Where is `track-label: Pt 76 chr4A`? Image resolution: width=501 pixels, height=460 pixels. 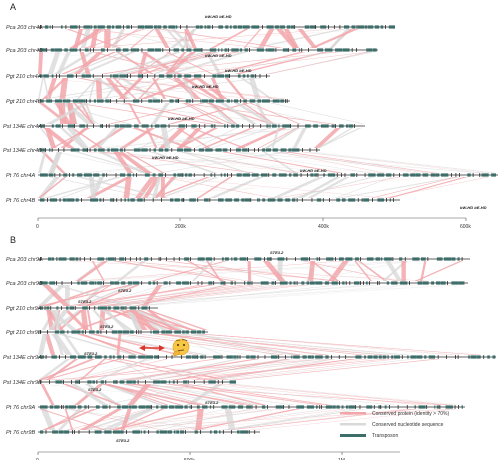
track-label: Pt 76 chr4A is located at coordinates (20, 176).